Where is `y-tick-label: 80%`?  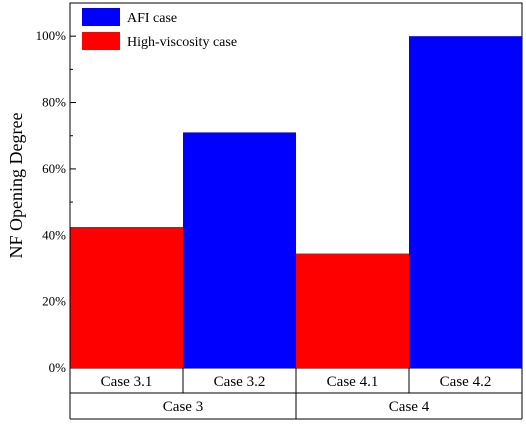 y-tick-label: 80% is located at coordinates (54, 102).